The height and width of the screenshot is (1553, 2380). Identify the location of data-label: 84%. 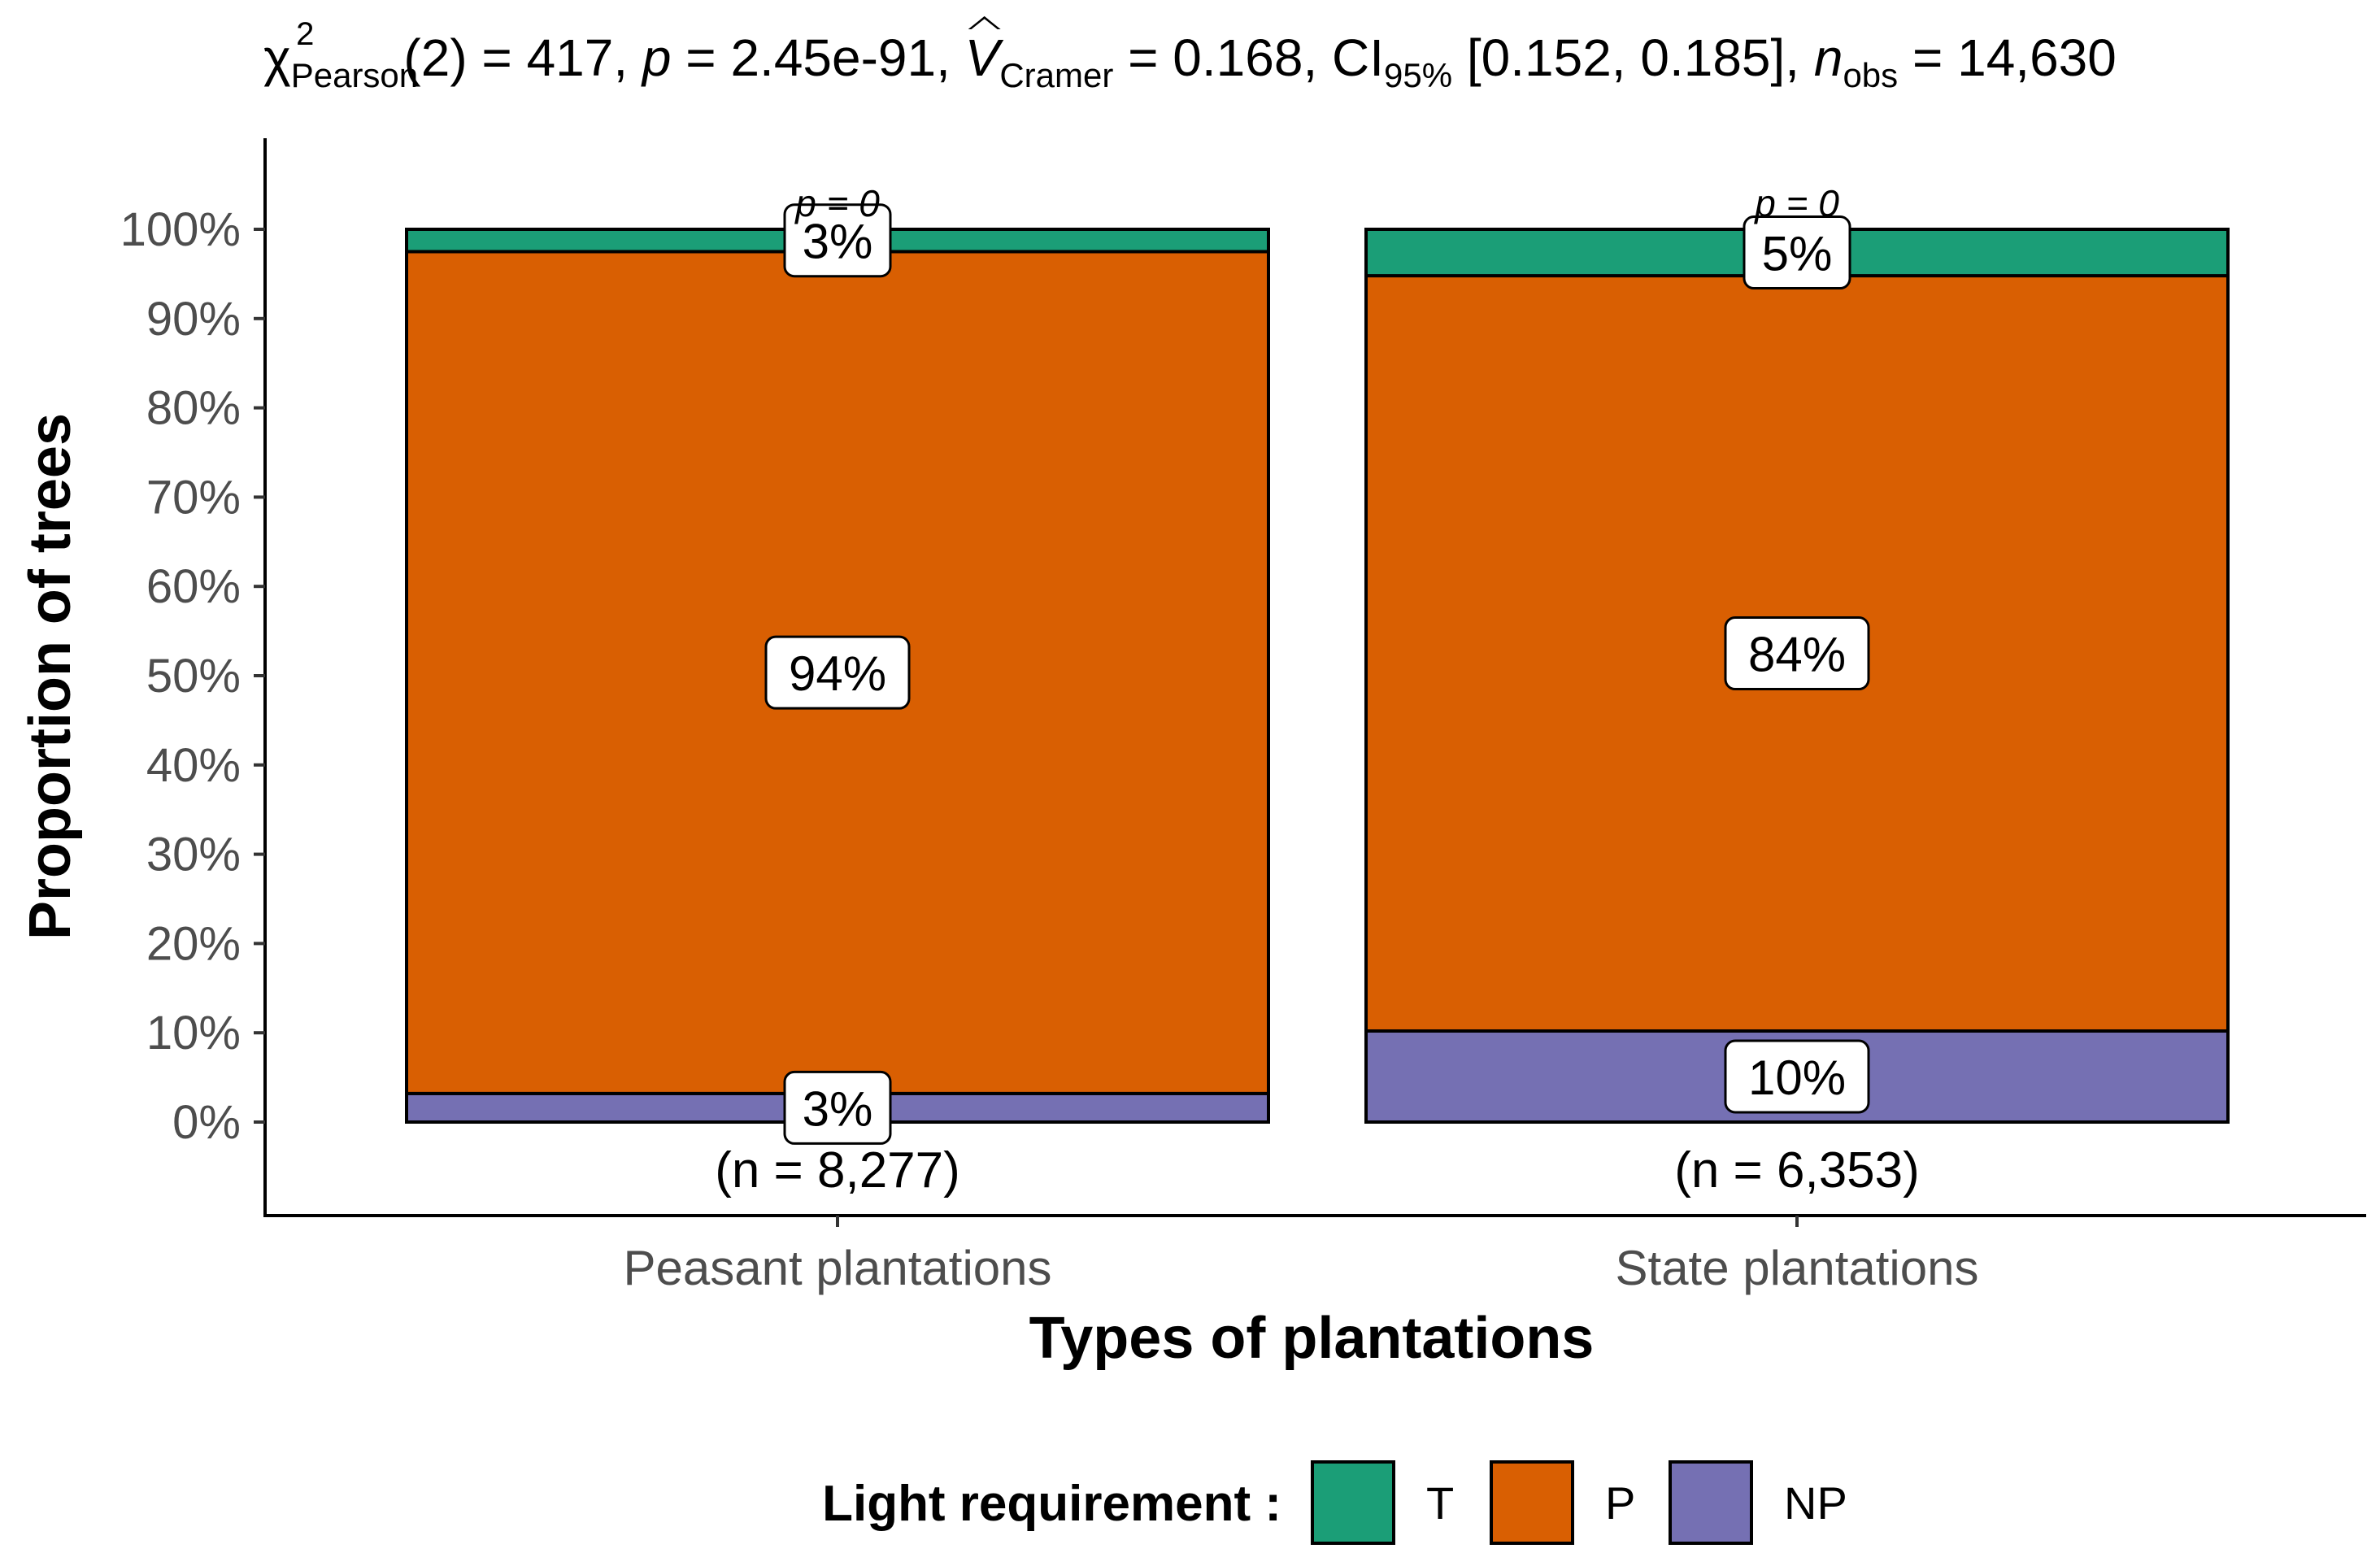
(1797, 655).